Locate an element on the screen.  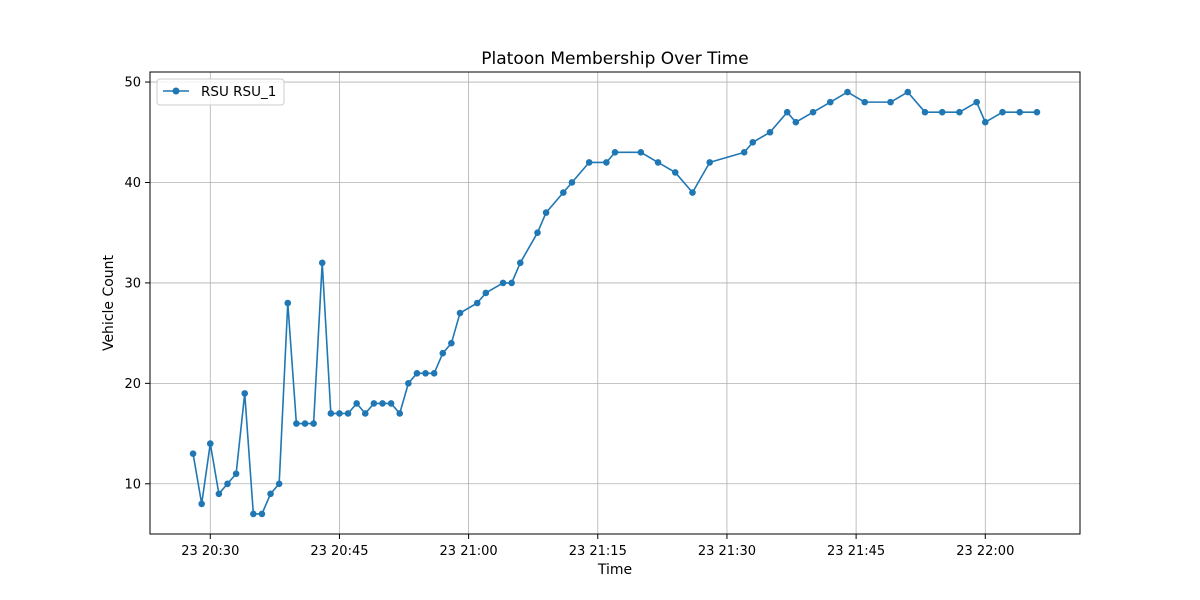
y-tick-label: 20 is located at coordinates (132, 384).